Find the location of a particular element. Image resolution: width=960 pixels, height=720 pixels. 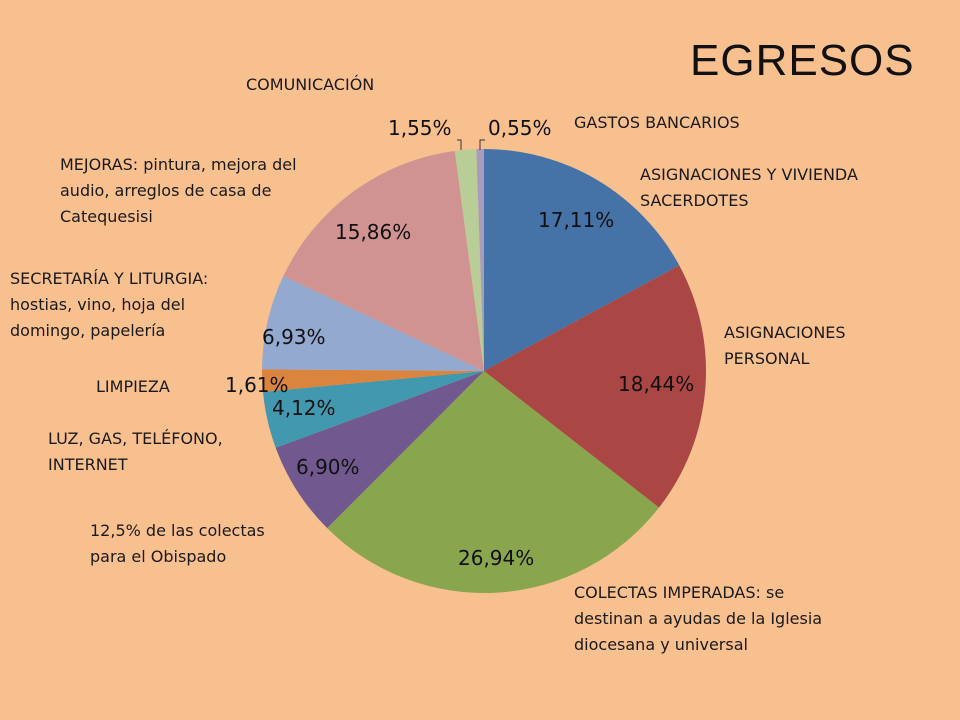

pie-category-label-10: GASTOS BANCARIOS is located at coordinates (657, 122).